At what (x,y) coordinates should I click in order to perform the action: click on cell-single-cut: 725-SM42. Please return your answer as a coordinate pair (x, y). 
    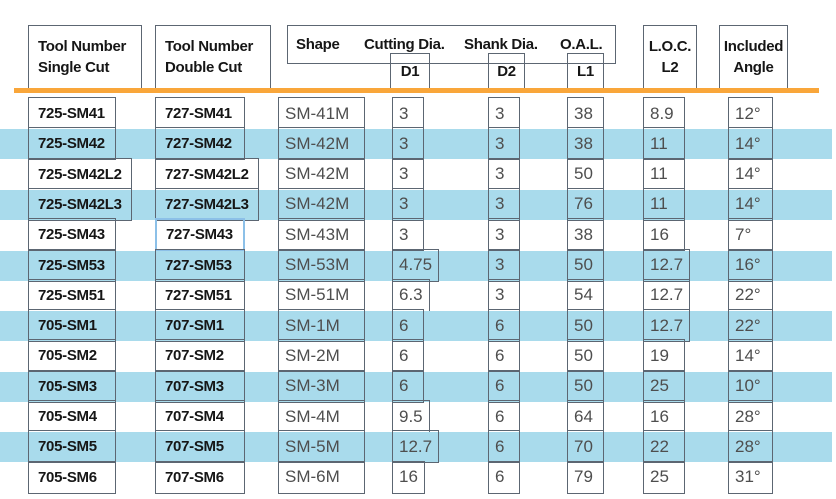
    Looking at the image, I should click on (72, 144).